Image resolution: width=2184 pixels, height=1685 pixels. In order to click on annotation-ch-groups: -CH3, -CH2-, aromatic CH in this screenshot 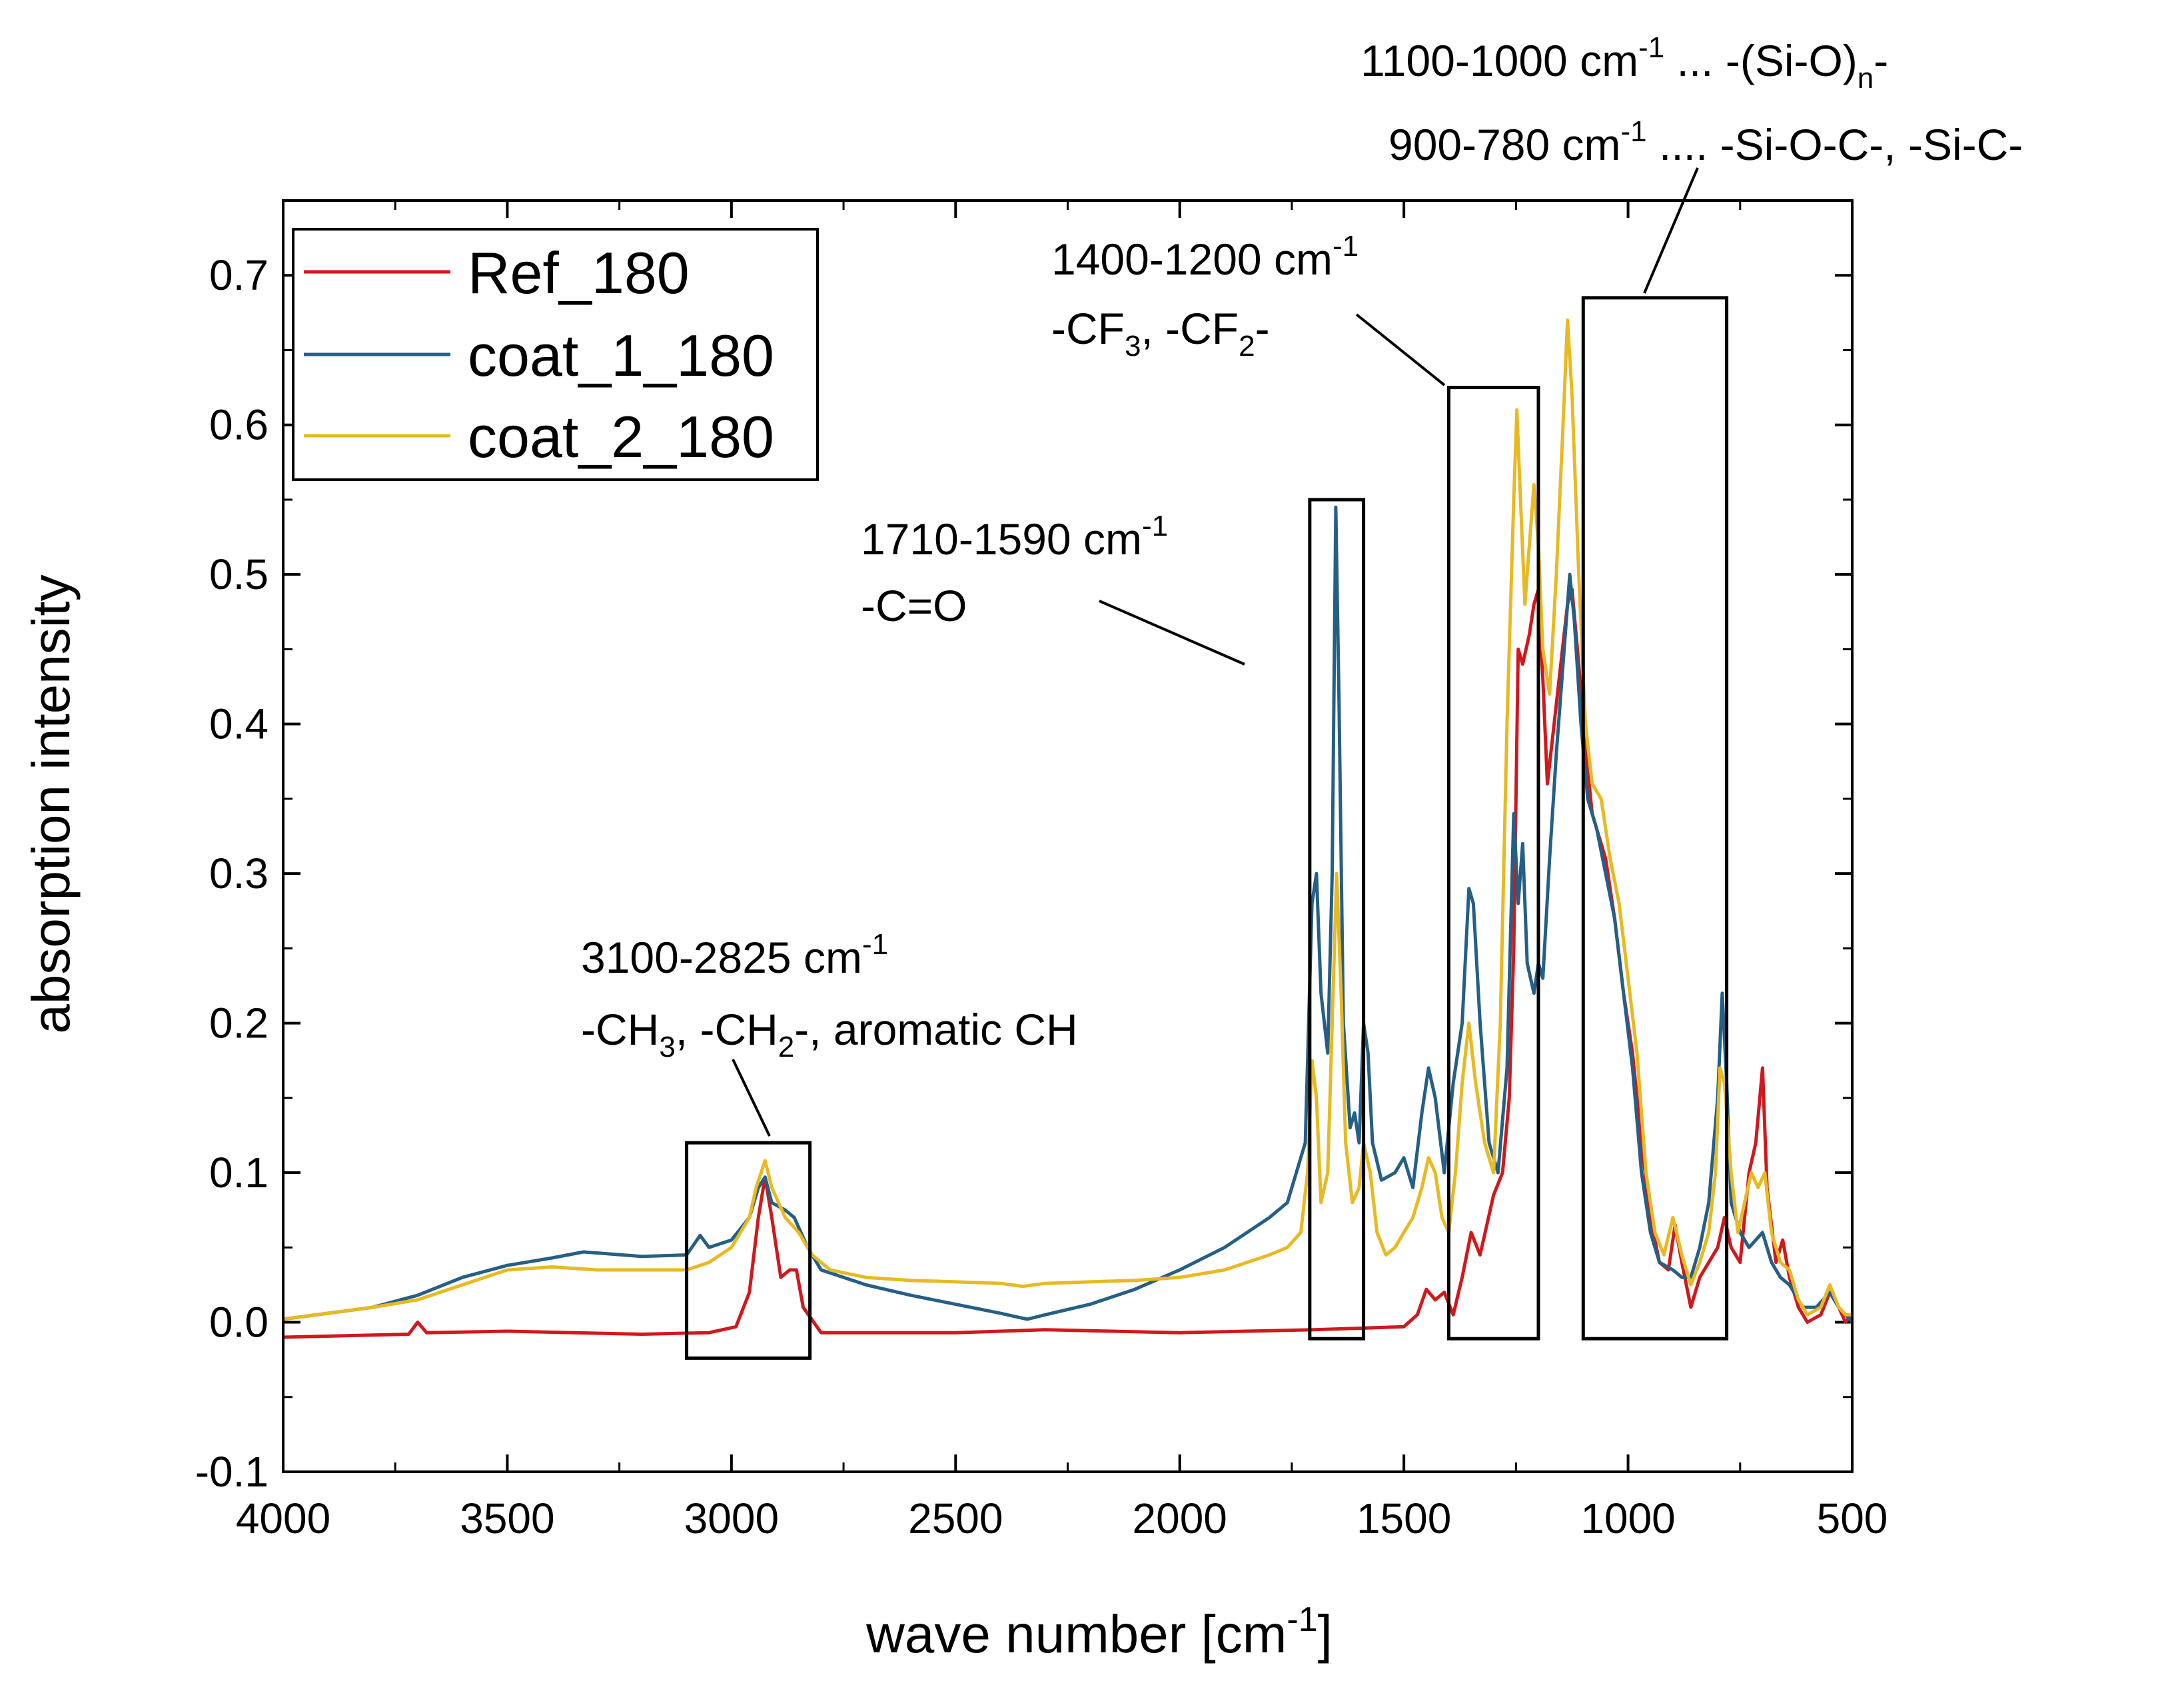, I will do `click(830, 1034)`.